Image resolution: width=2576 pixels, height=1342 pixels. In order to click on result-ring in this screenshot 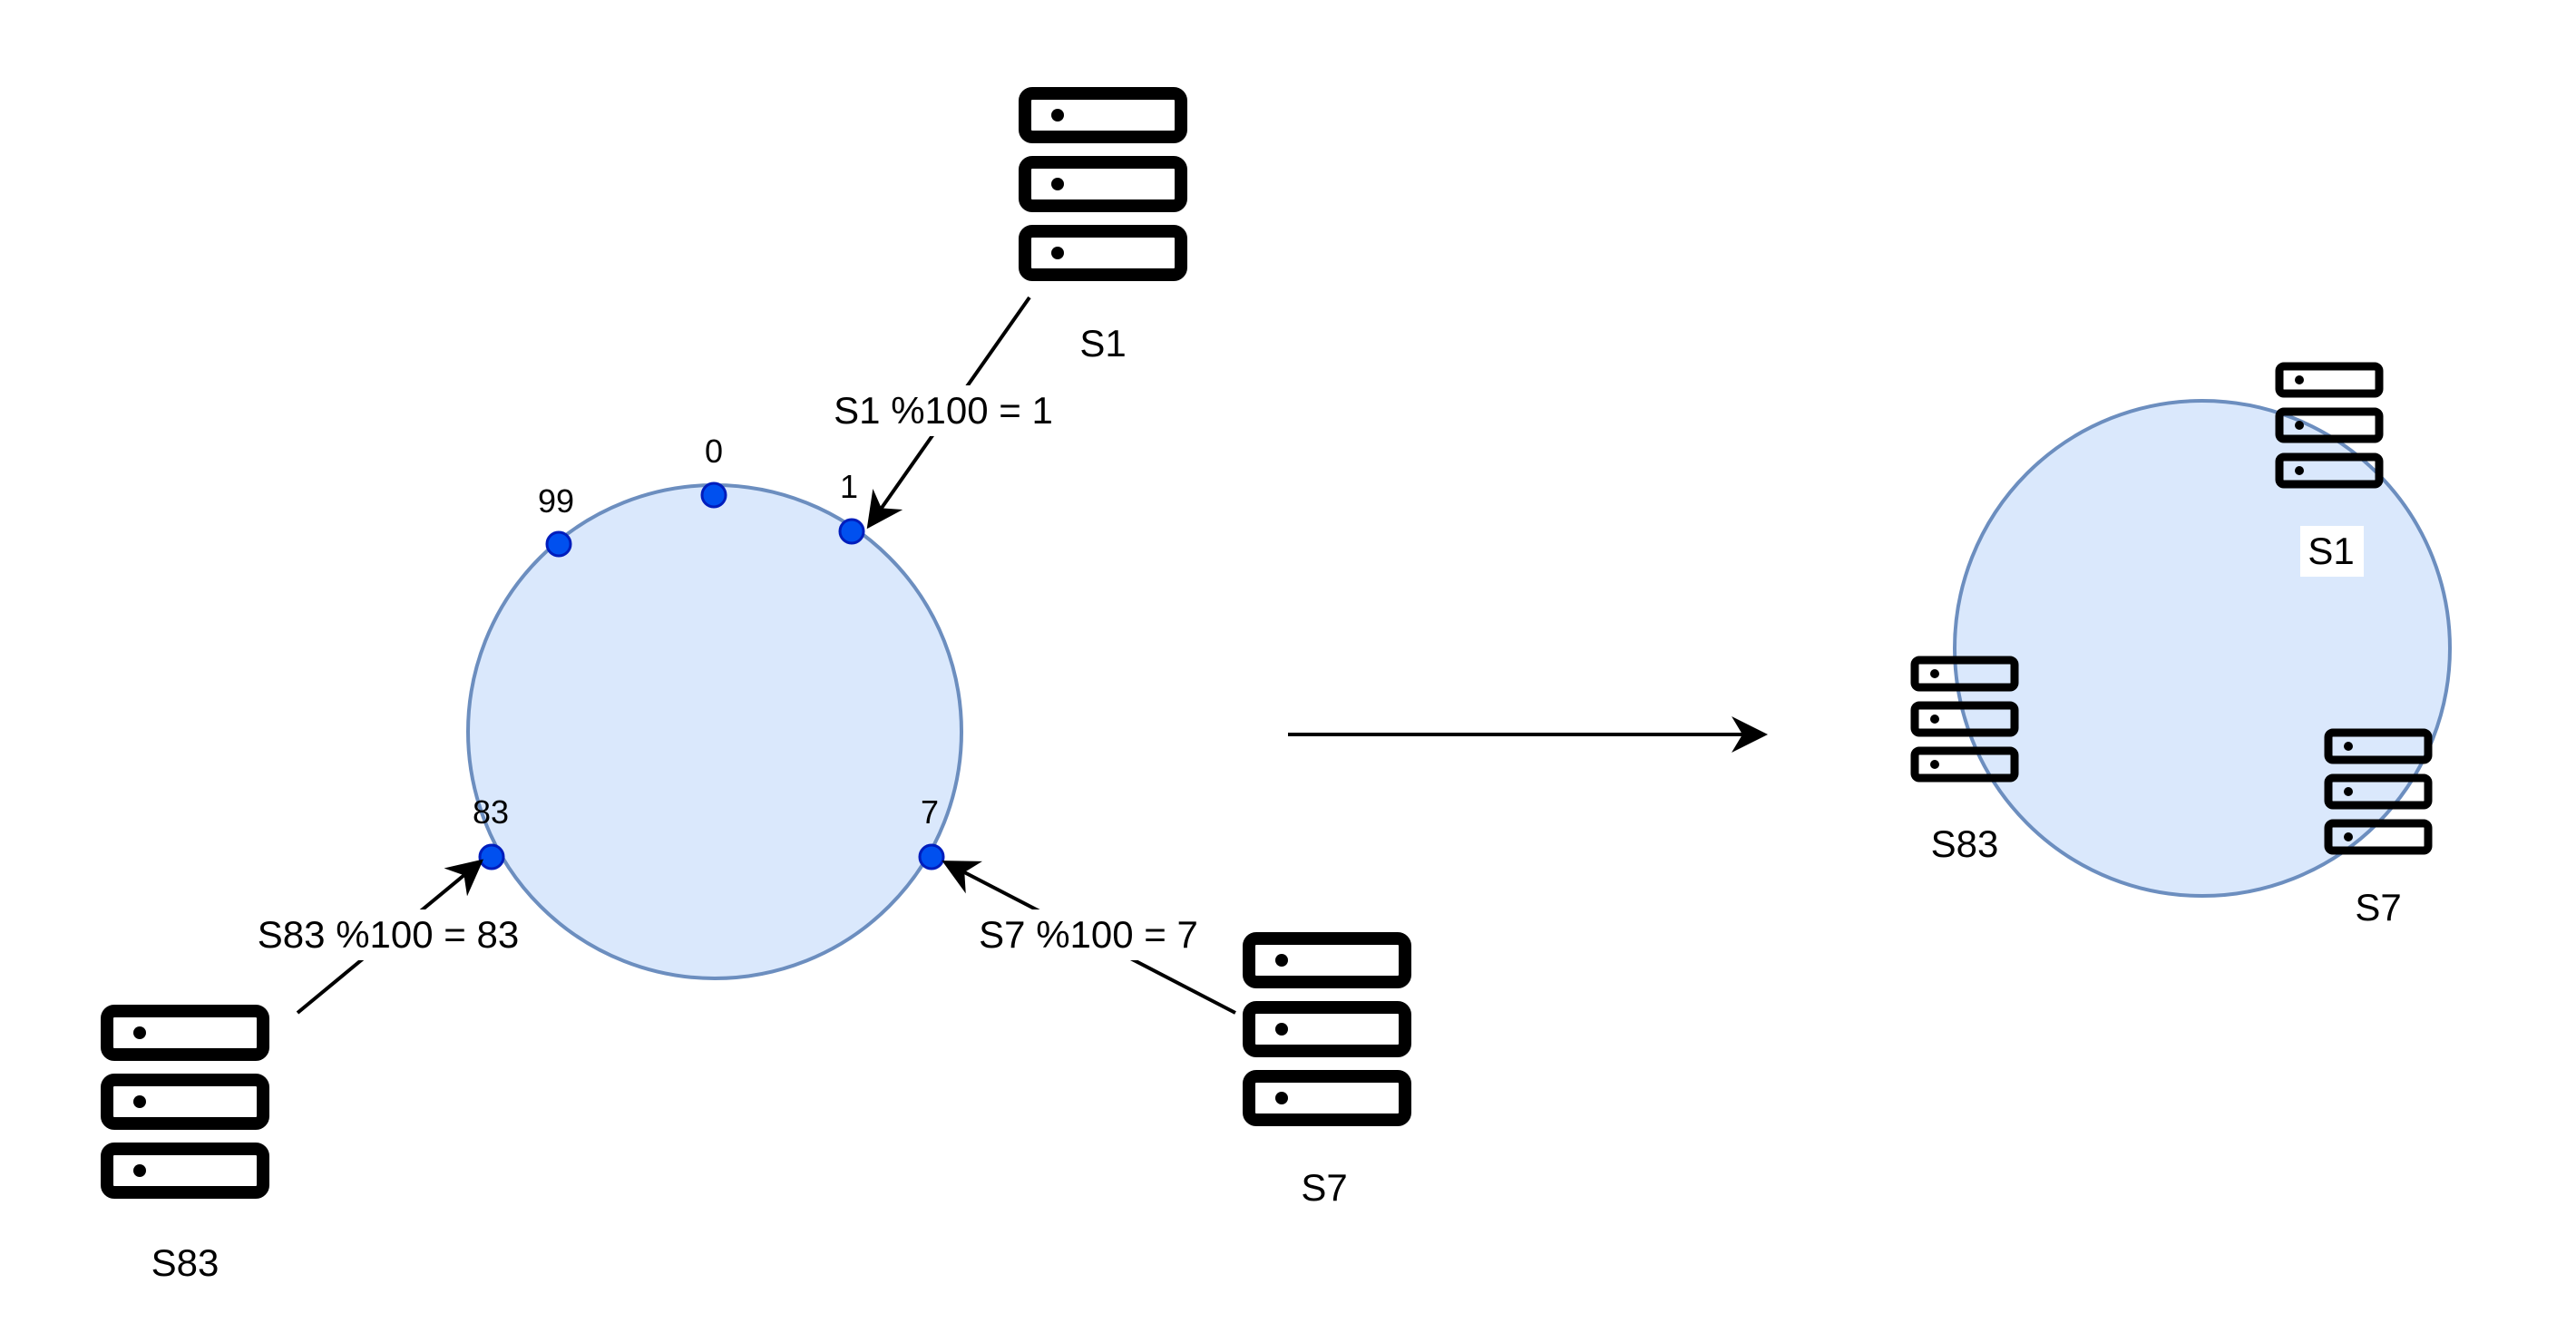, I will do `click(2202, 648)`.